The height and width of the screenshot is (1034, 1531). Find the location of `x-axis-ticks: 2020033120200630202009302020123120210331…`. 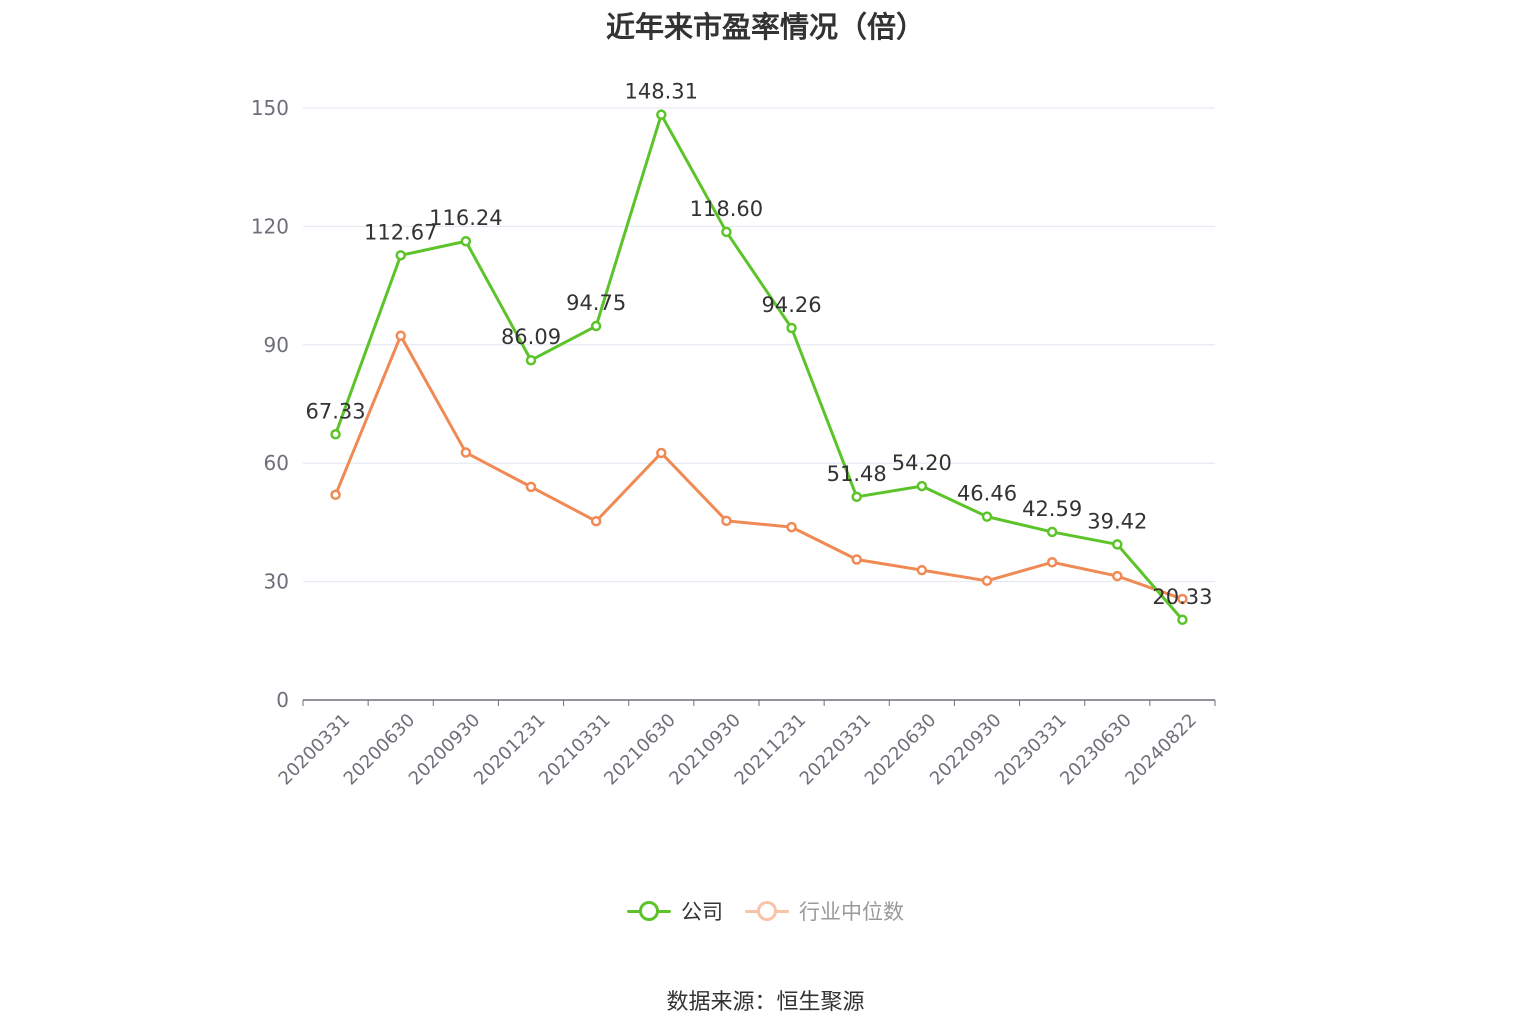

x-axis-ticks: 2020033120200630202009302020123120210331… is located at coordinates (738, 750).